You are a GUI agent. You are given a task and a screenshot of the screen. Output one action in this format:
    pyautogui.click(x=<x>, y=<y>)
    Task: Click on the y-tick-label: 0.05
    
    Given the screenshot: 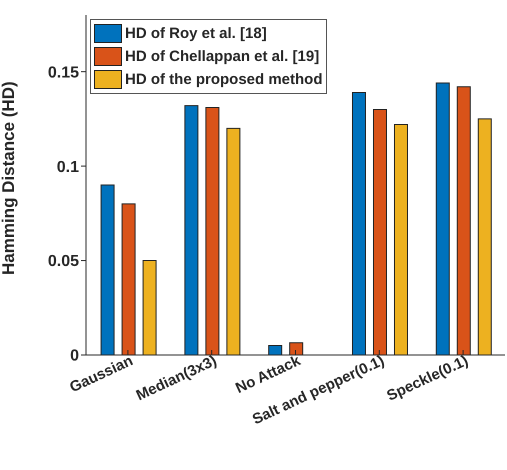 What is the action you would take?
    pyautogui.click(x=64, y=261)
    